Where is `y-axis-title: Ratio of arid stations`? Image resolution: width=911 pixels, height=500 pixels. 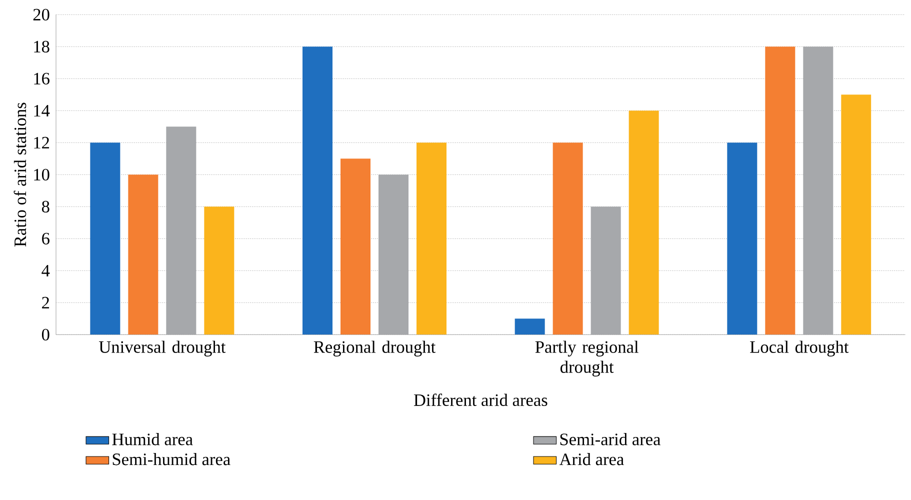 y-axis-title: Ratio of arid stations is located at coordinates (20, 174).